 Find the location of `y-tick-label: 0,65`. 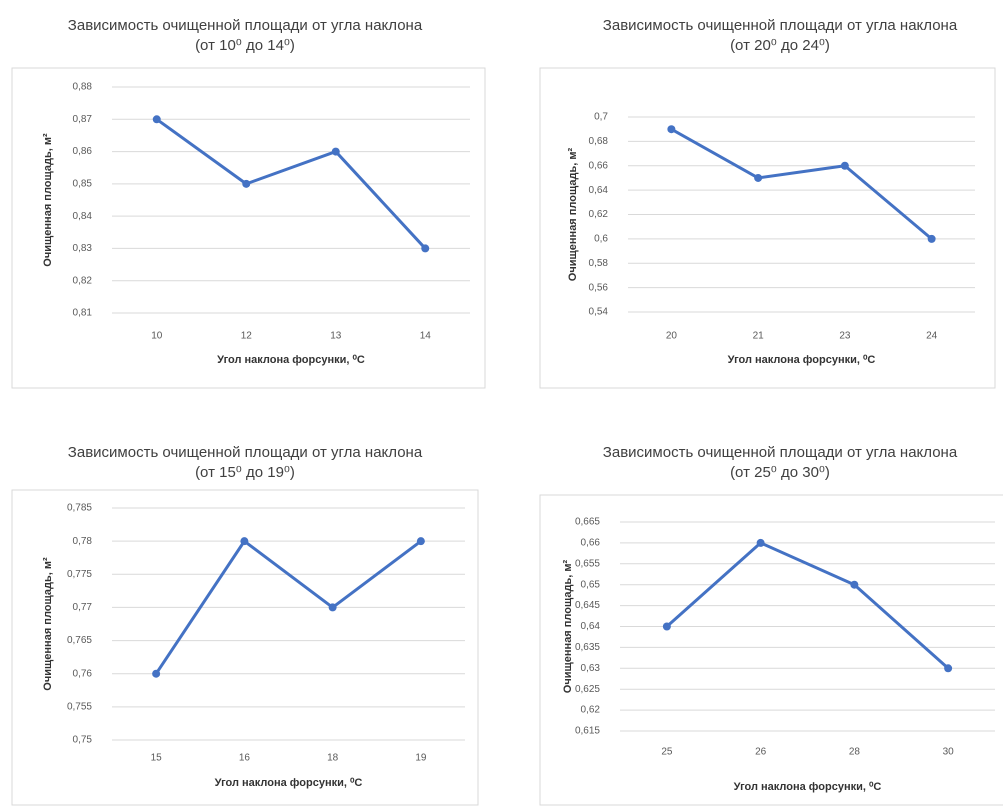

y-tick-label: 0,65 is located at coordinates (591, 584).